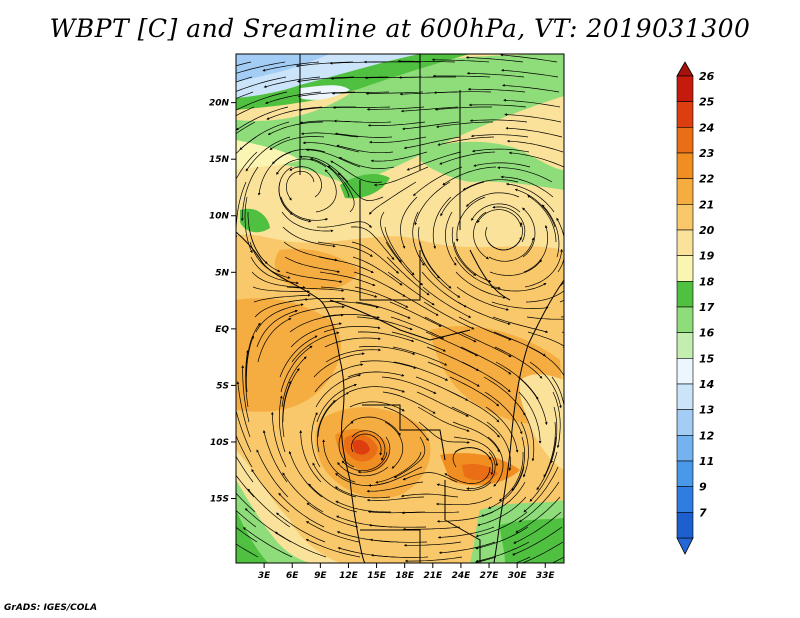 This screenshot has width=800, height=618. Describe the element at coordinates (707, 333) in the screenshot. I see `colorbar-label: 16` at that location.